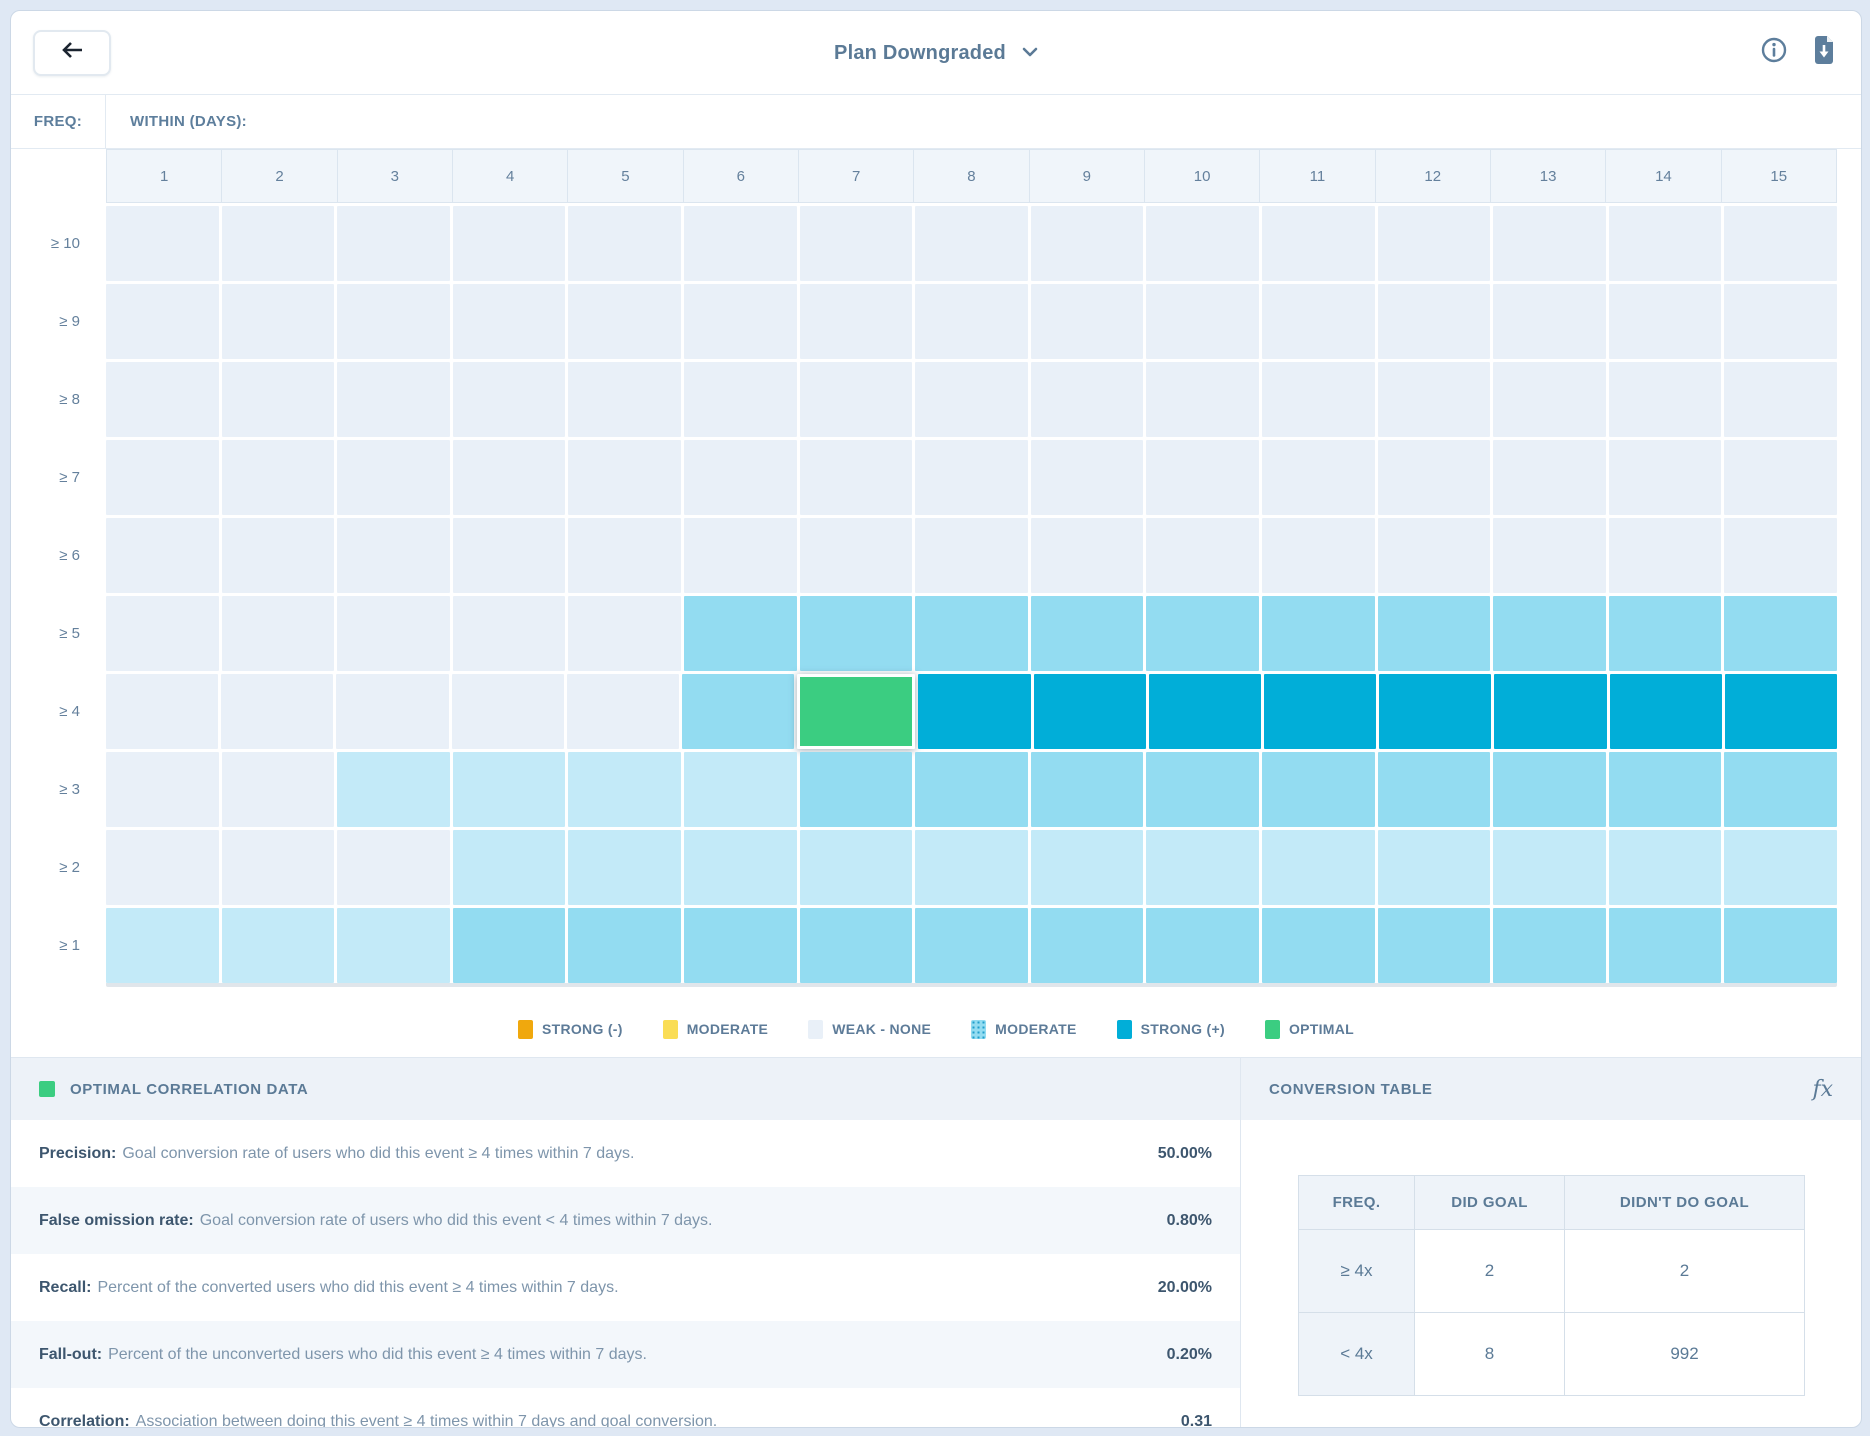 The image size is (1870, 1436). What do you see at coordinates (856, 711) in the screenshot?
I see `matrix-cell-optimal` at bounding box center [856, 711].